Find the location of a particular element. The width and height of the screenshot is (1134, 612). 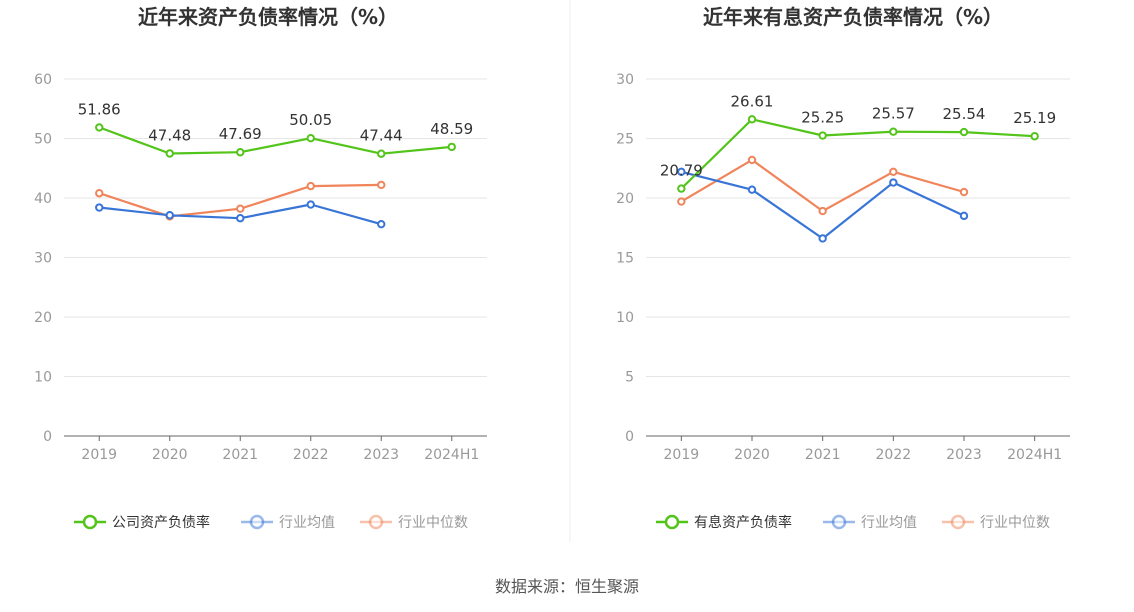

data-label: 50.05 is located at coordinates (310, 120).